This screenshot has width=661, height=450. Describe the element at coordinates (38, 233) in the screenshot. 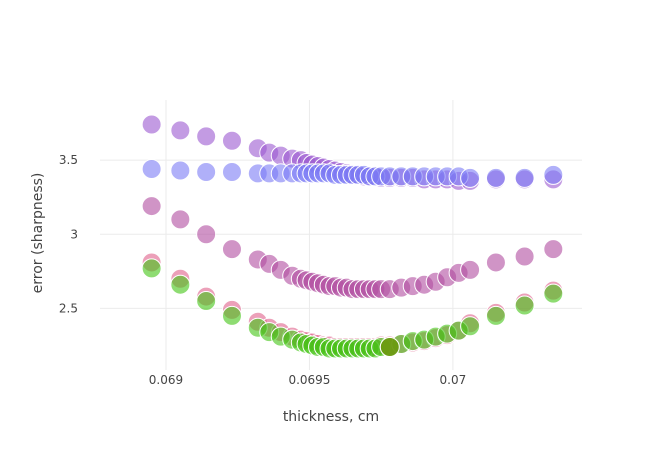

I see `y-axis-title: error (sharpness)` at that location.